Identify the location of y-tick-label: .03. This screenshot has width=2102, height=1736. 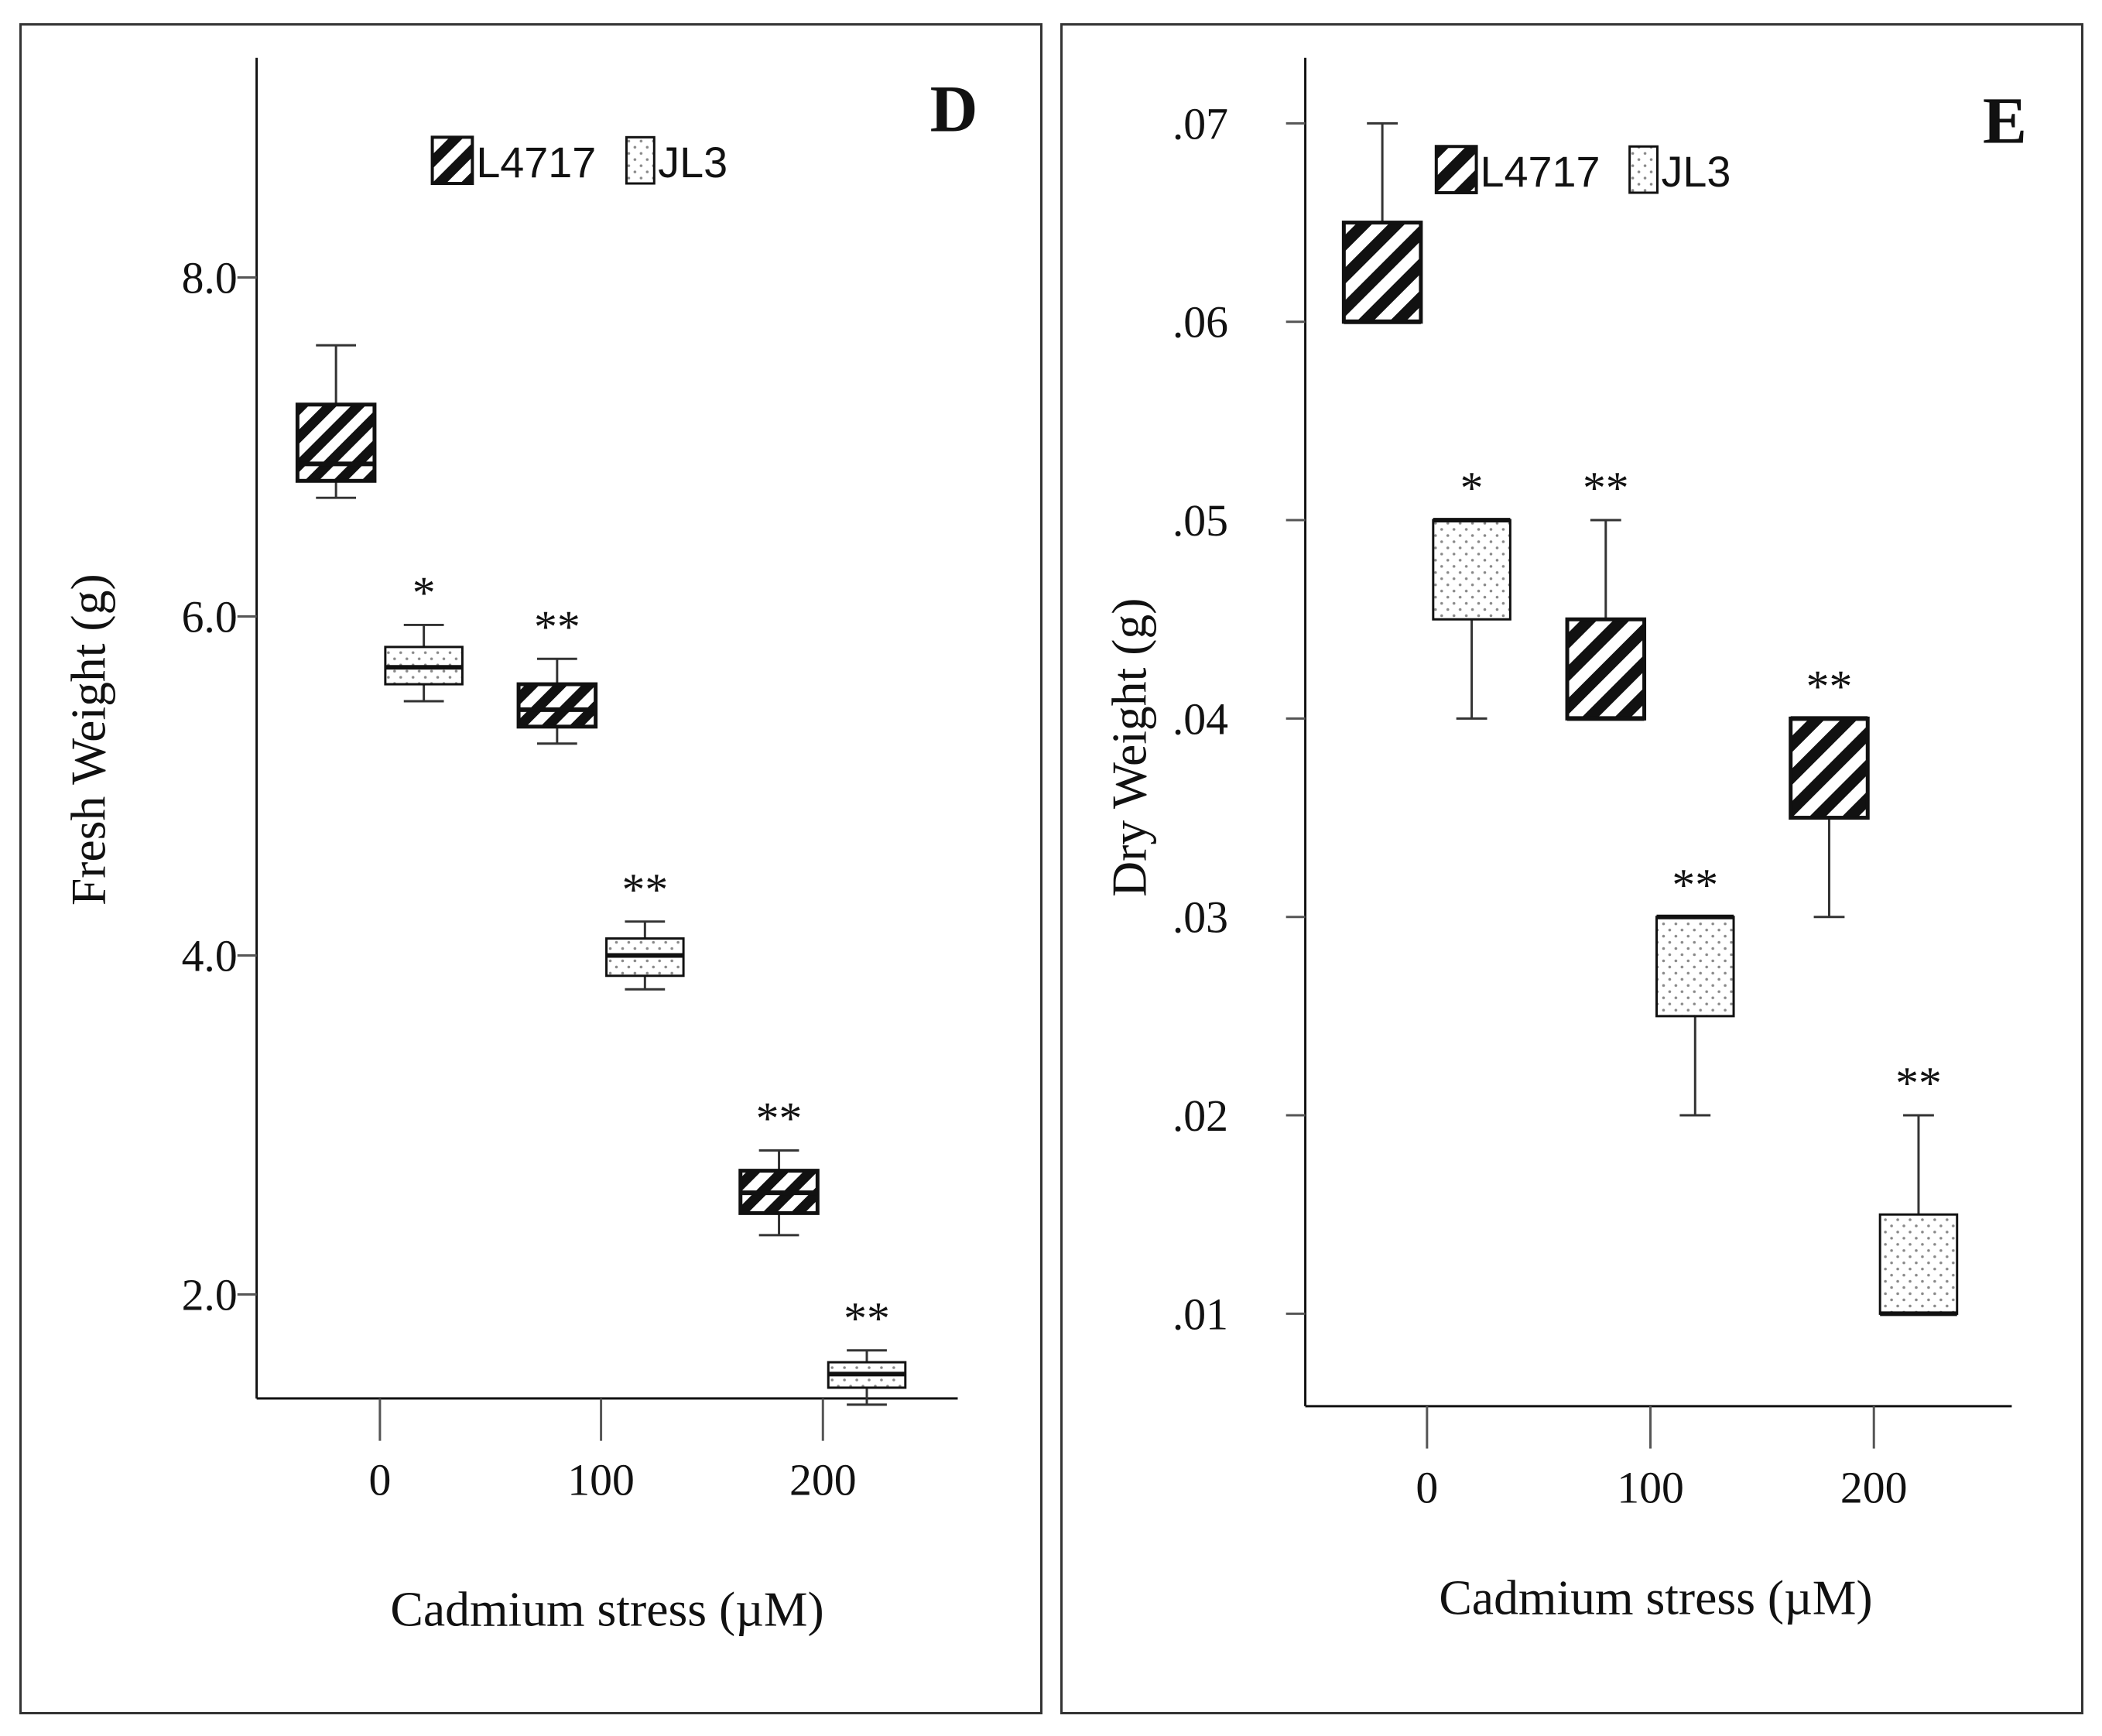
(1200, 918).